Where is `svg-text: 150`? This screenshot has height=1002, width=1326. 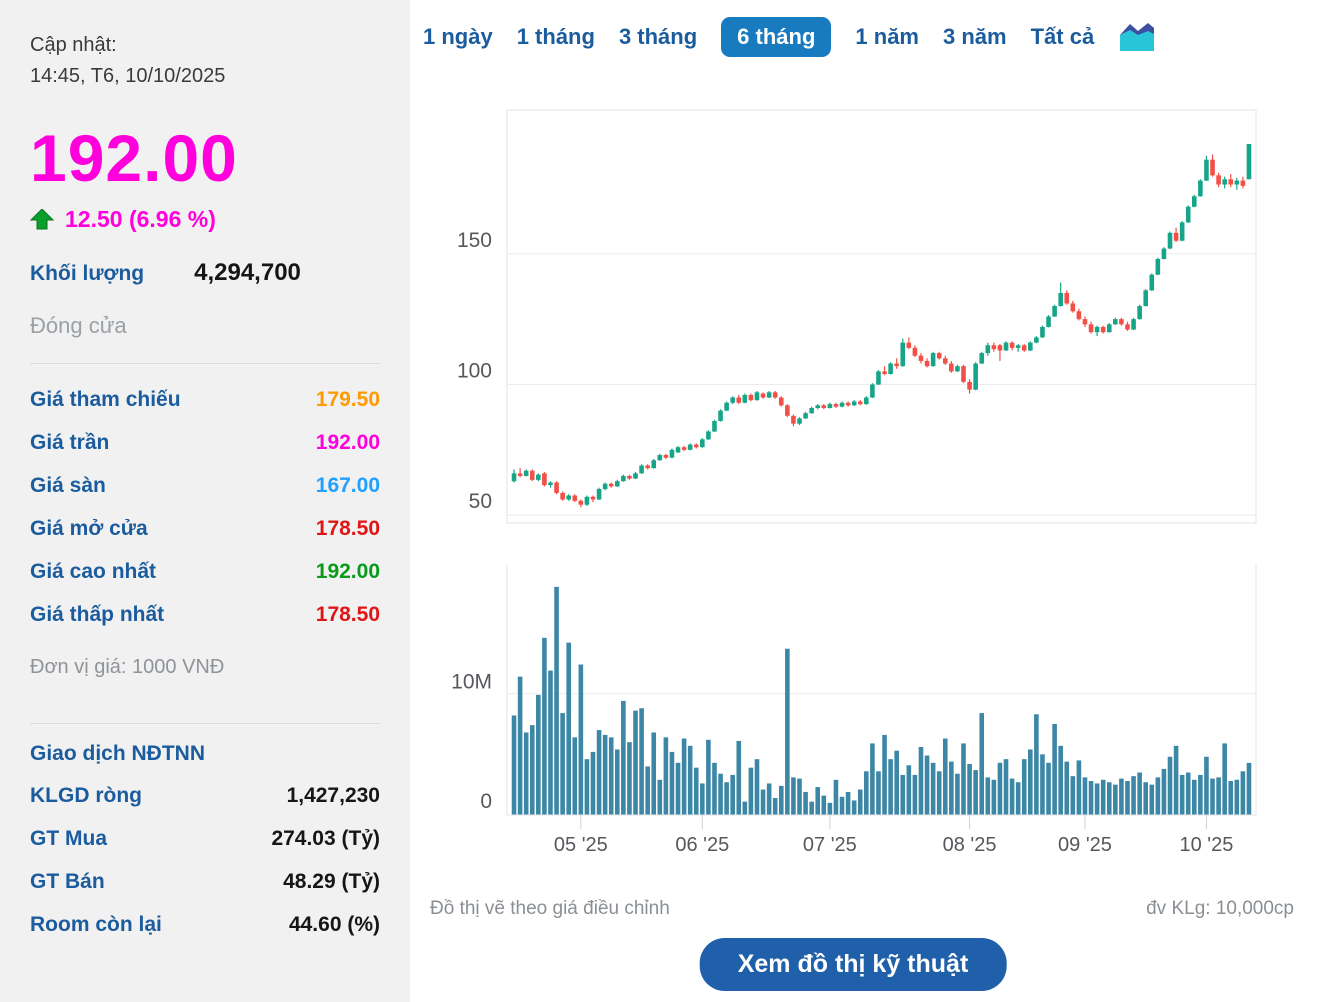 svg-text: 150 is located at coordinates (474, 240).